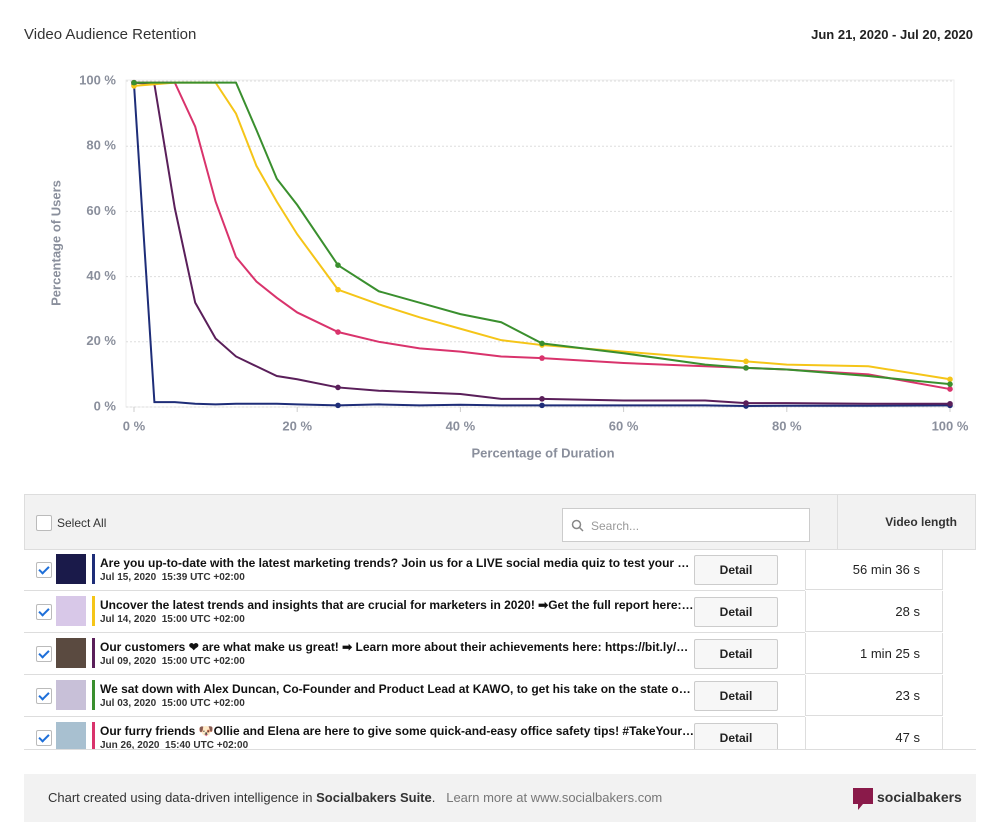 Image resolution: width=1000 pixels, height=834 pixels. What do you see at coordinates (101, 340) in the screenshot?
I see `y-tick-label: 20 %` at bounding box center [101, 340].